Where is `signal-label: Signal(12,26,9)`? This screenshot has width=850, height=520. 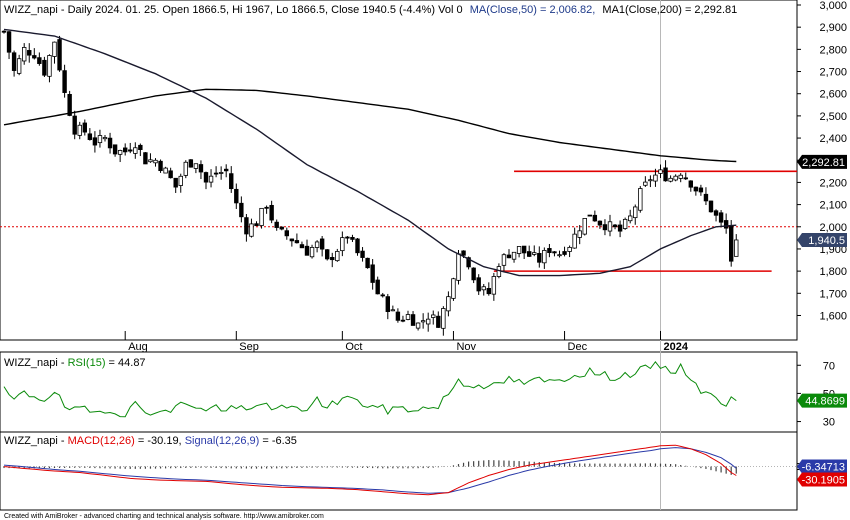 signal-label: Signal(12,26,9) is located at coordinates (222, 441).